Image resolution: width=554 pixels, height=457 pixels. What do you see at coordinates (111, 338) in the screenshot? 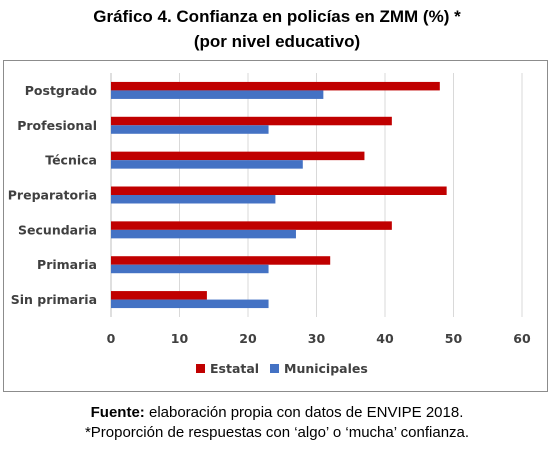
I see `x-tick-label: 0` at bounding box center [111, 338].